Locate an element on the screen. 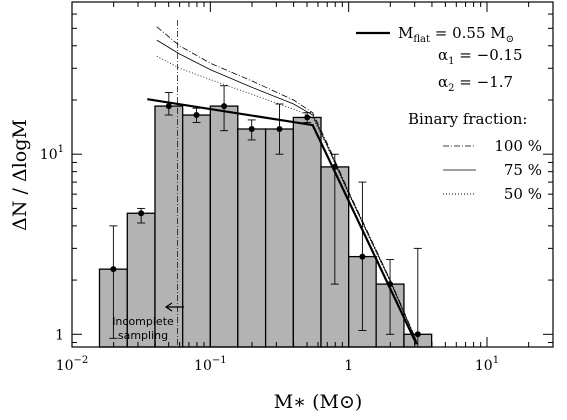  x-tick-label: 10⁻² is located at coordinates (72, 364).